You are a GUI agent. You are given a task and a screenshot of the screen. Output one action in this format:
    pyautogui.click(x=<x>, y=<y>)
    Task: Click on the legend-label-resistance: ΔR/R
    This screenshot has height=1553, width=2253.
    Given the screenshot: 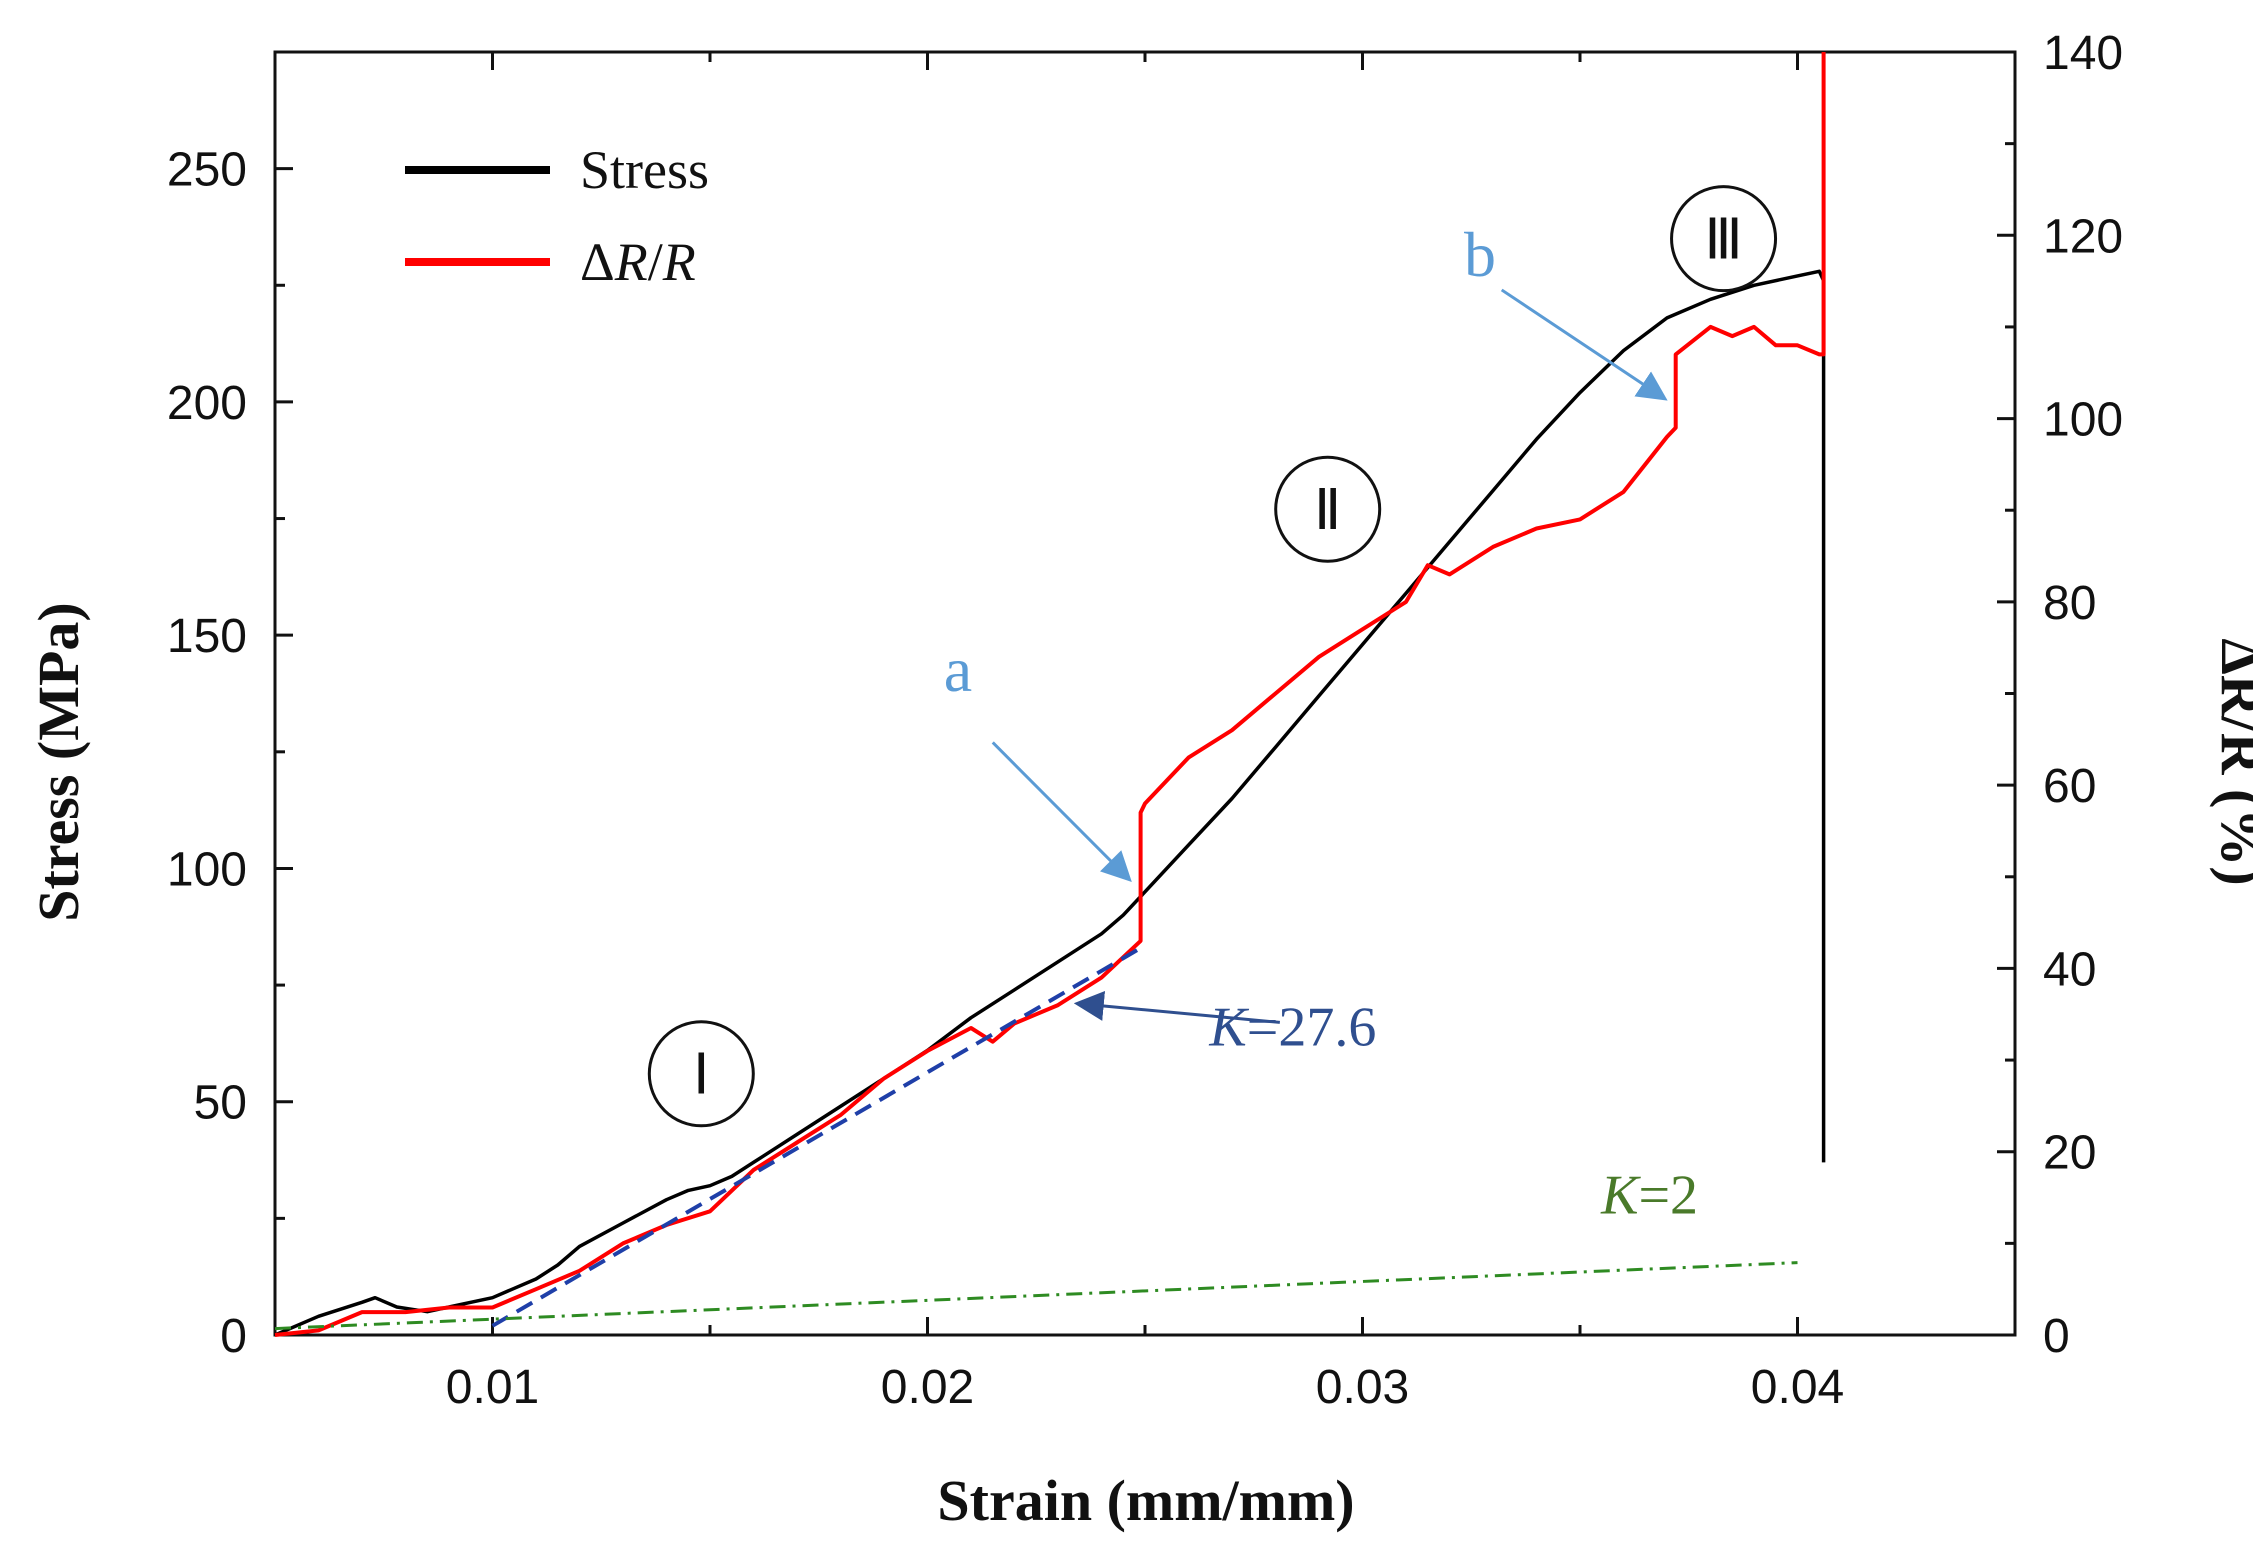 What is the action you would take?
    pyautogui.click(x=638, y=262)
    